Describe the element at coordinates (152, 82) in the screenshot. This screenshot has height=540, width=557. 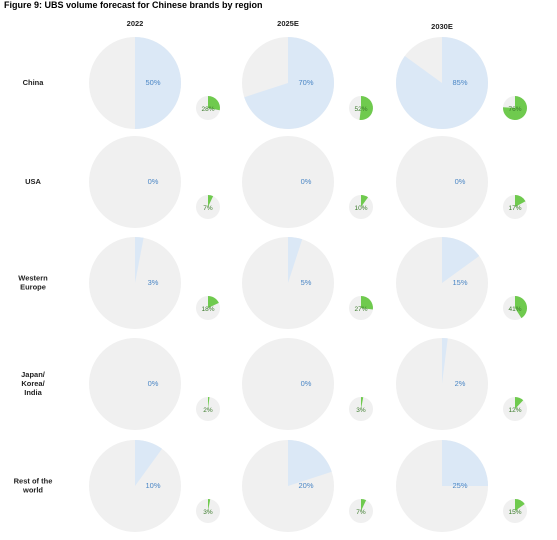
I see `big-pie-label-0-0: 50%` at that location.